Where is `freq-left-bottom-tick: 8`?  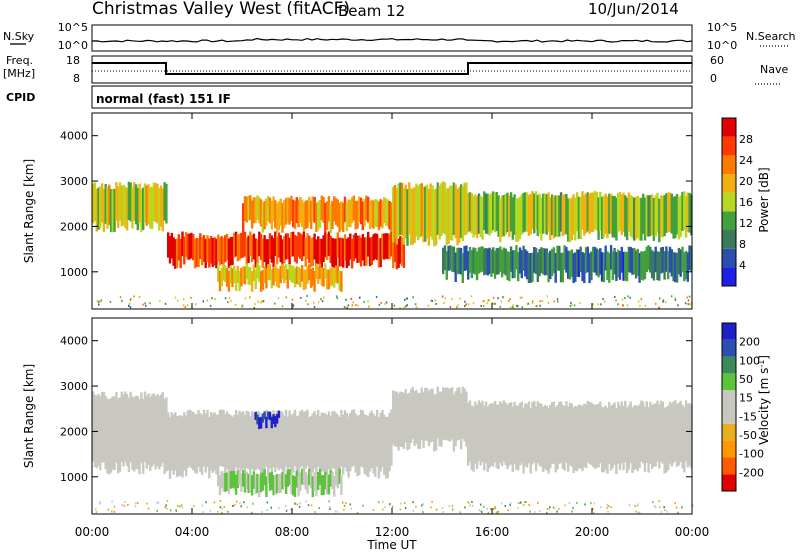 freq-left-bottom-tick: 8 is located at coordinates (76, 78).